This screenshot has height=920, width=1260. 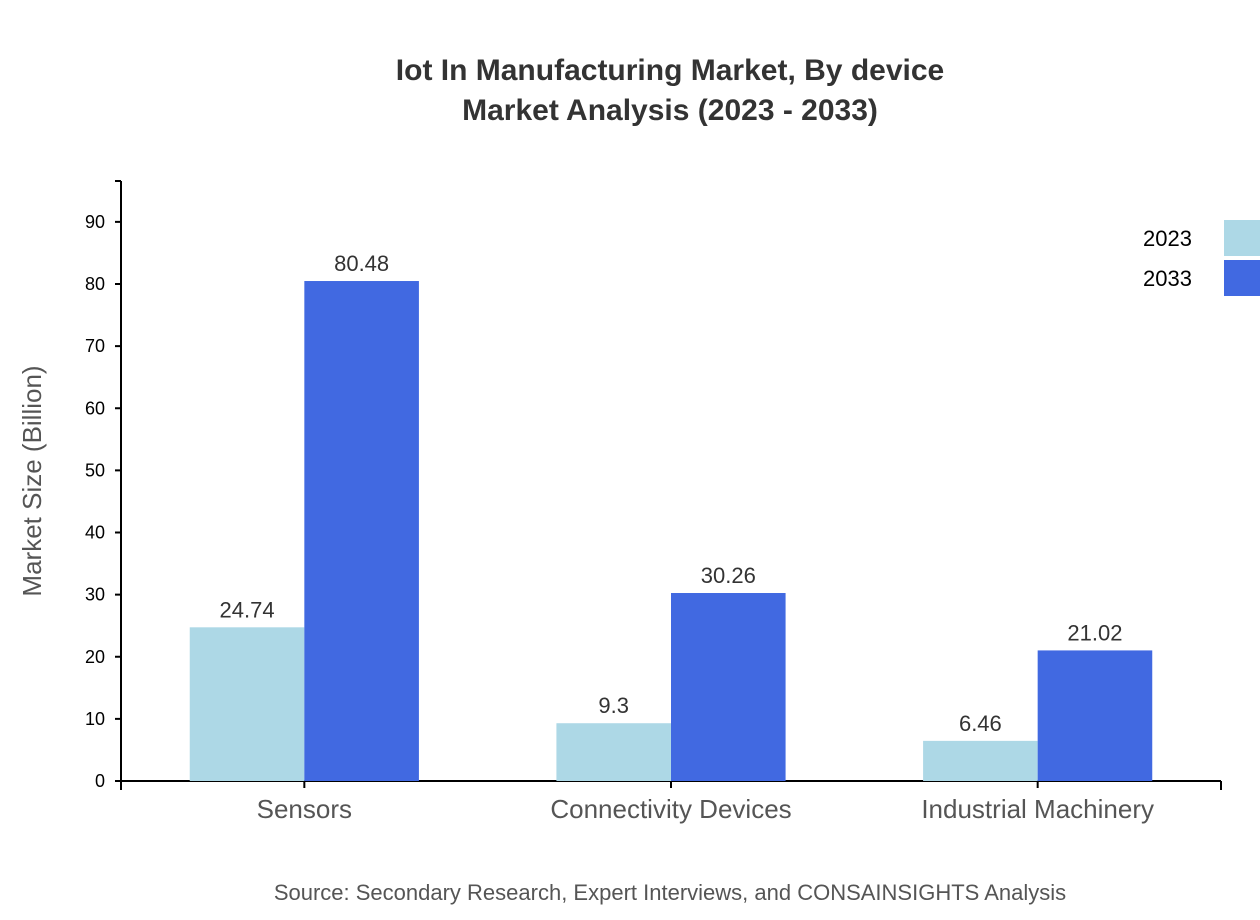 I want to click on y-tick-label: 50, so click(x=95, y=470).